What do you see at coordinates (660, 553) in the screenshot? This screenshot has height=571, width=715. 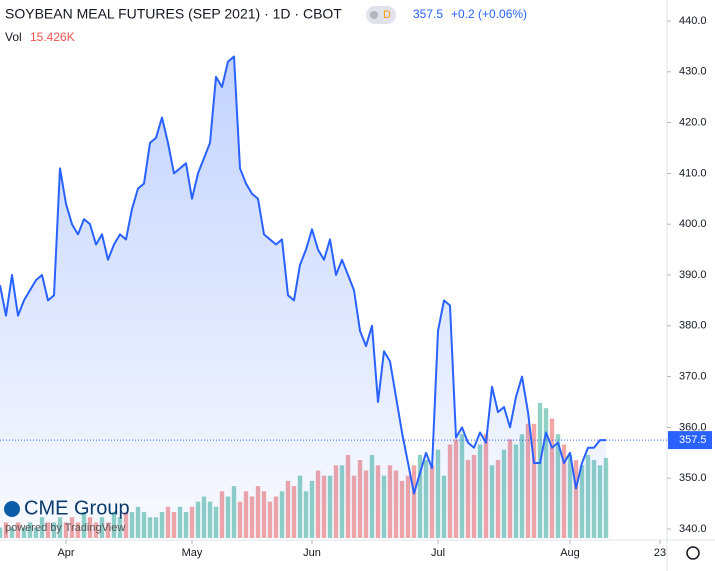 I see `x-tick-label: 23` at bounding box center [660, 553].